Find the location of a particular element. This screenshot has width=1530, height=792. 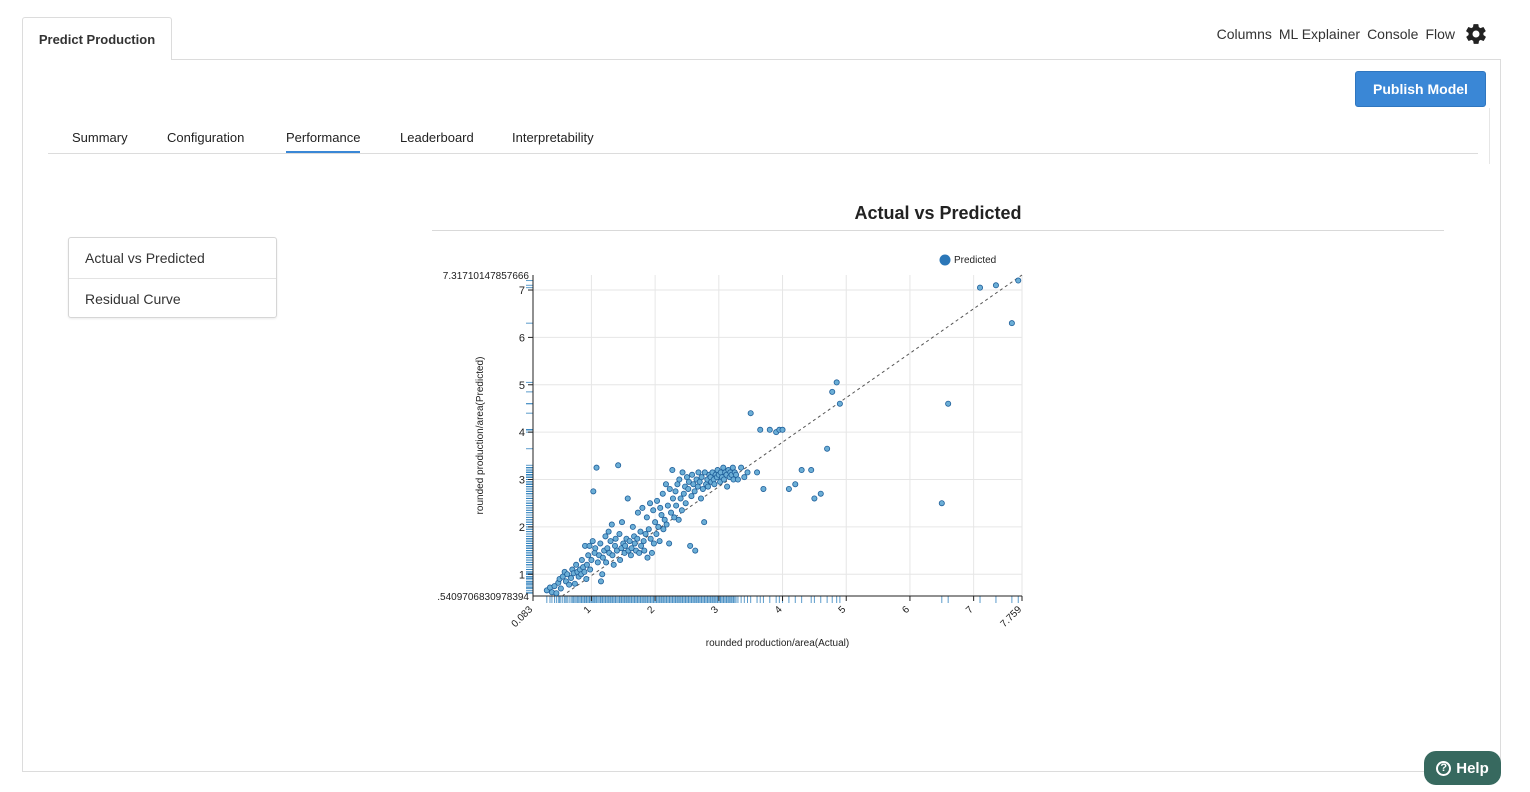

x-tick-label: 5 is located at coordinates (843, 610).